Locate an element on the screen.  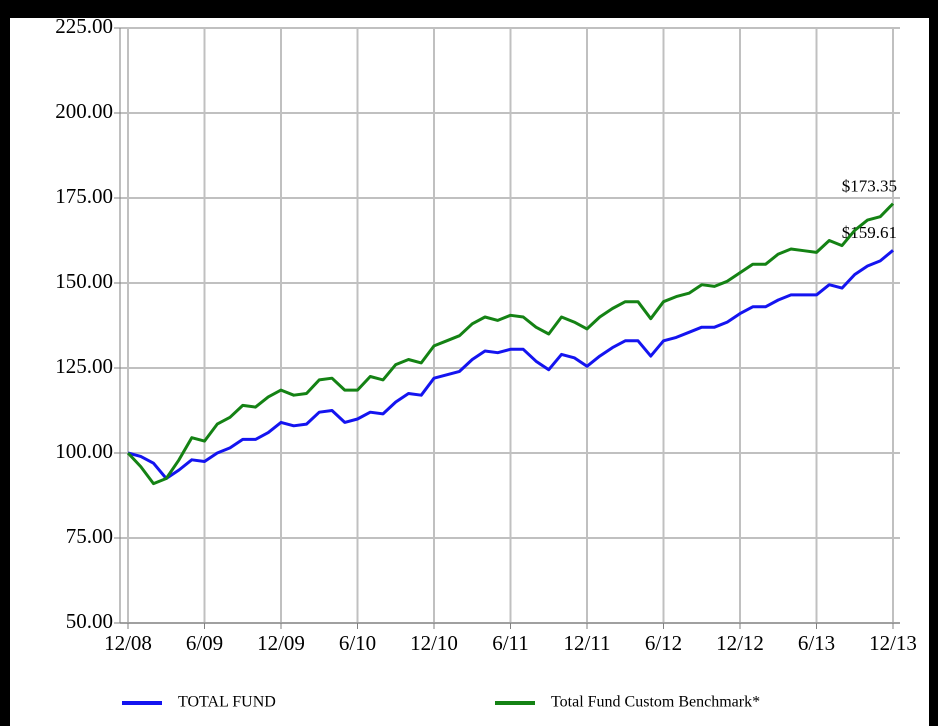
x-tick-label: 6/10 is located at coordinates (357, 643).